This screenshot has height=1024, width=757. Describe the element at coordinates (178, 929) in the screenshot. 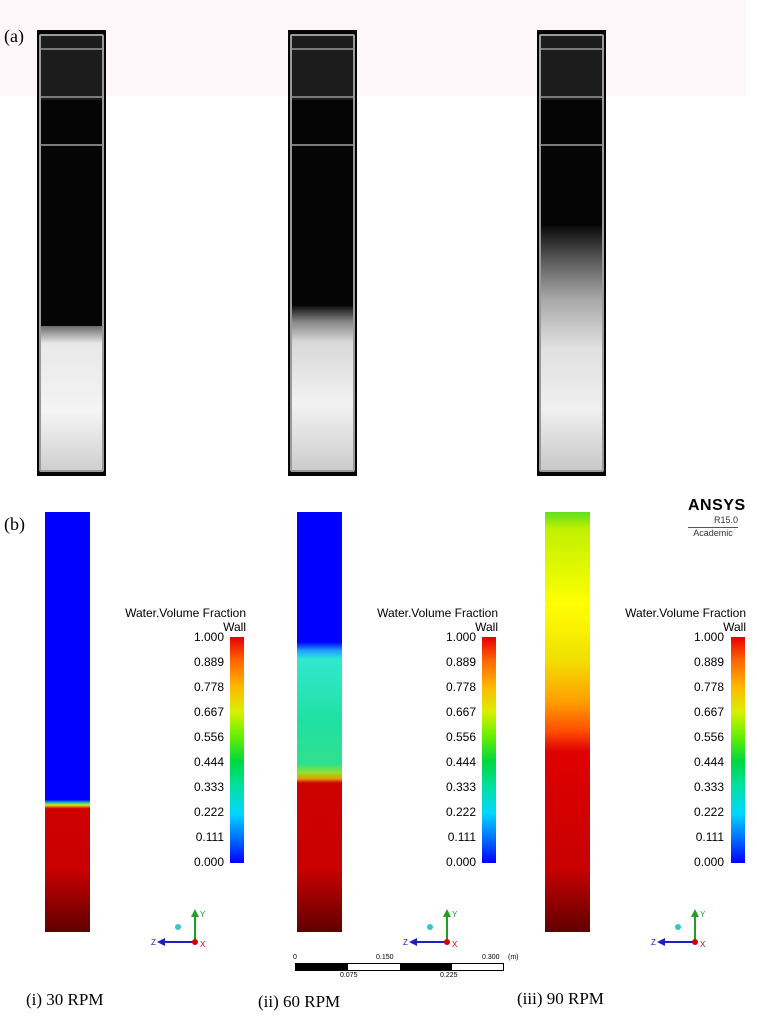

I see `axis-triad-1: Y Z X` at that location.